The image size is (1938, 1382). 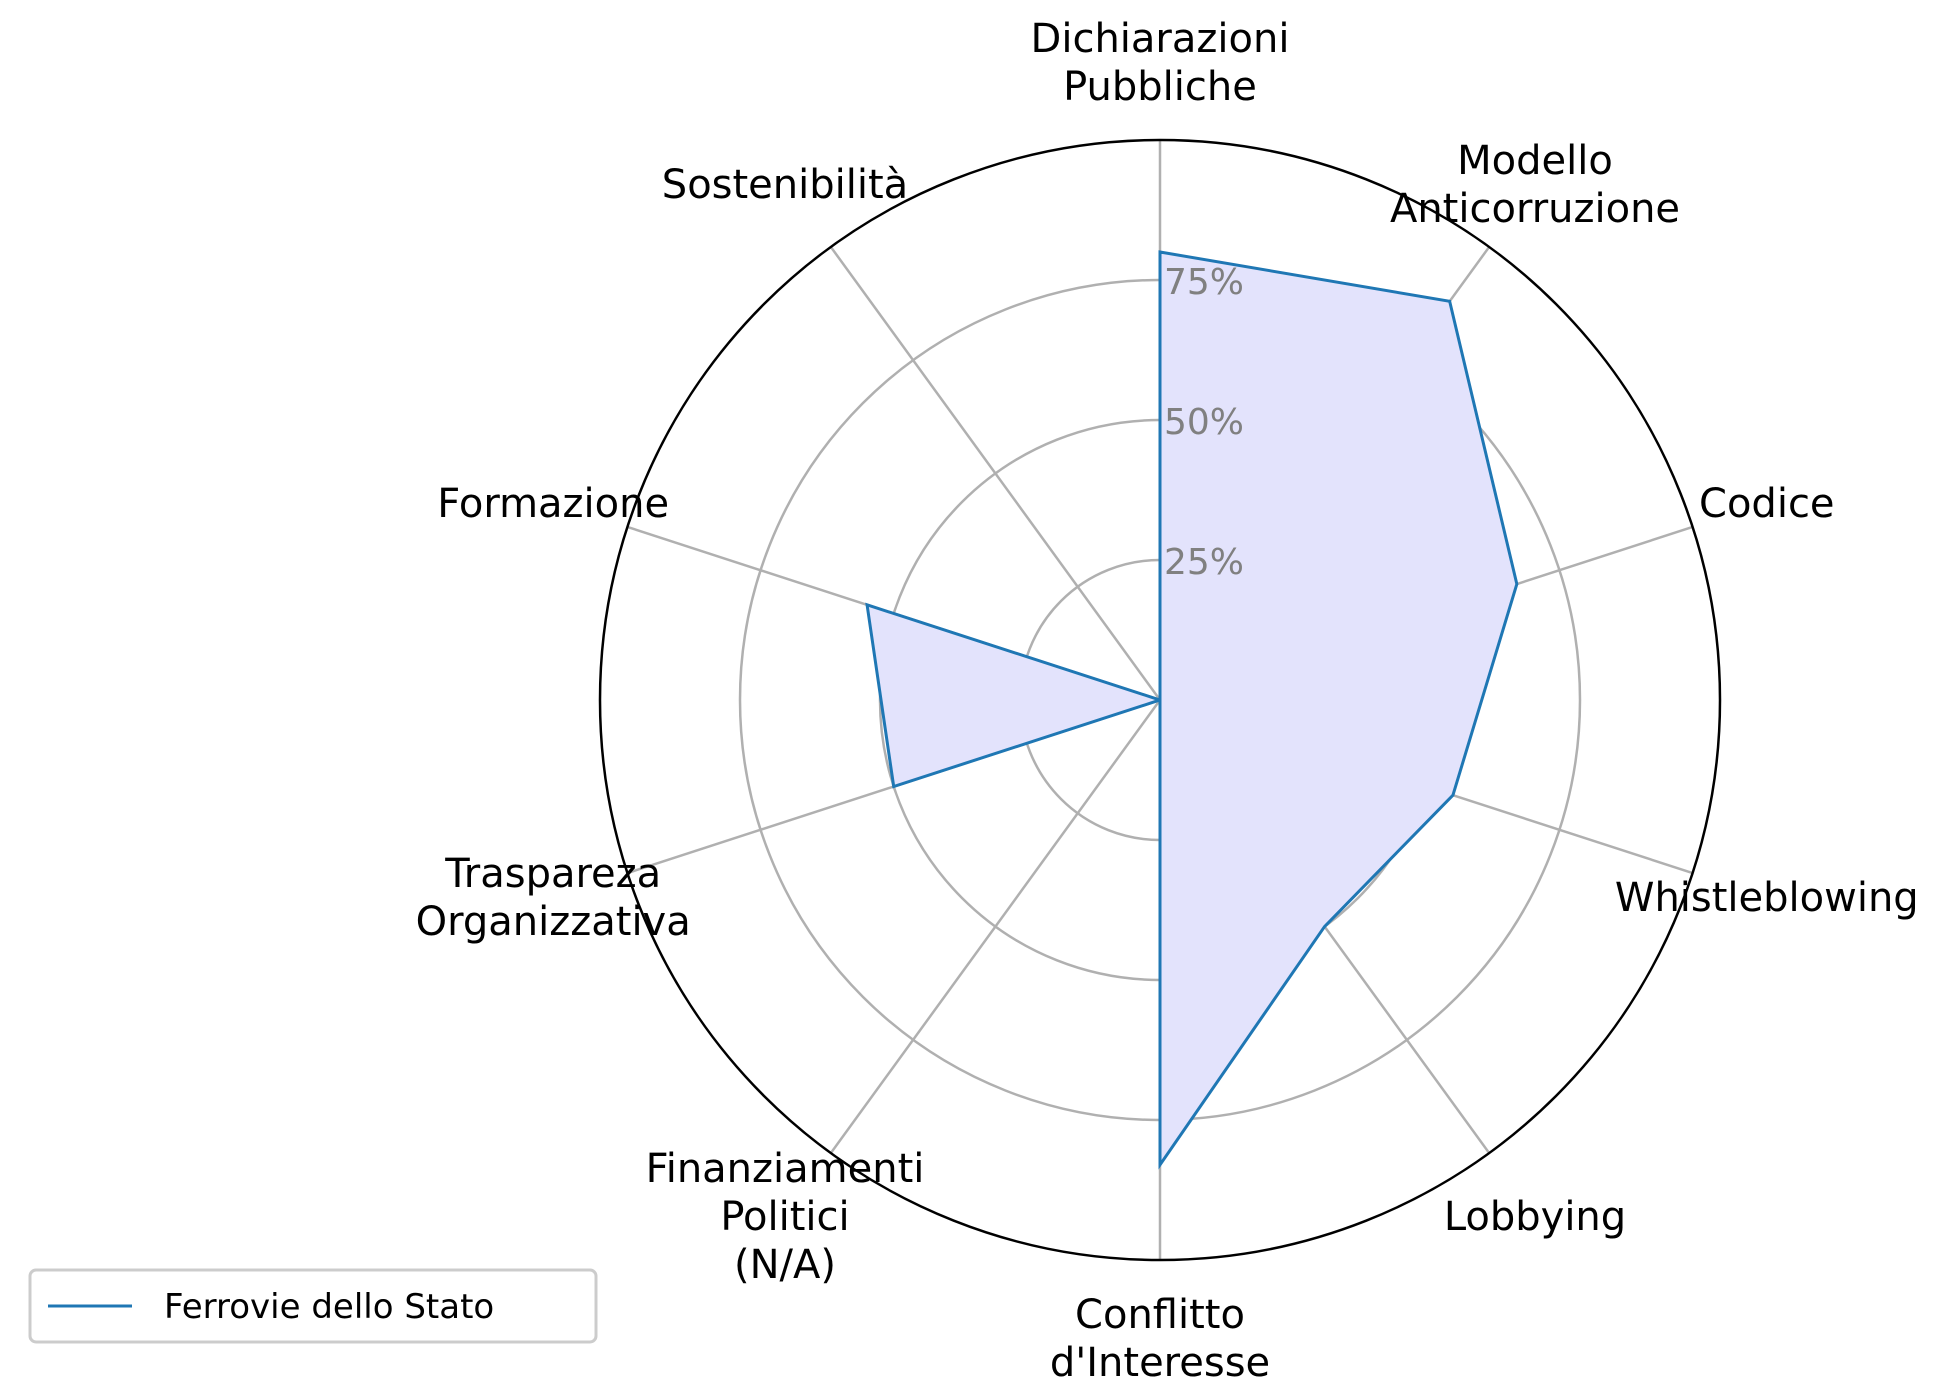 I want to click on category-label-9: Formazione, so click(x=553, y=504).